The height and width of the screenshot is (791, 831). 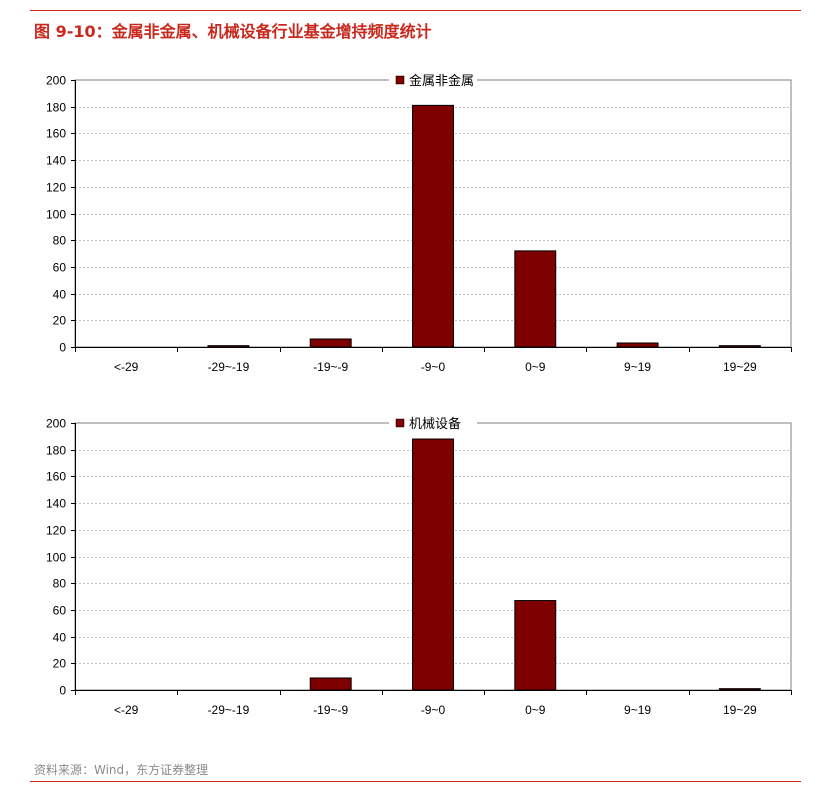 What do you see at coordinates (415, 781) in the screenshot?
I see `bottom-rule` at bounding box center [415, 781].